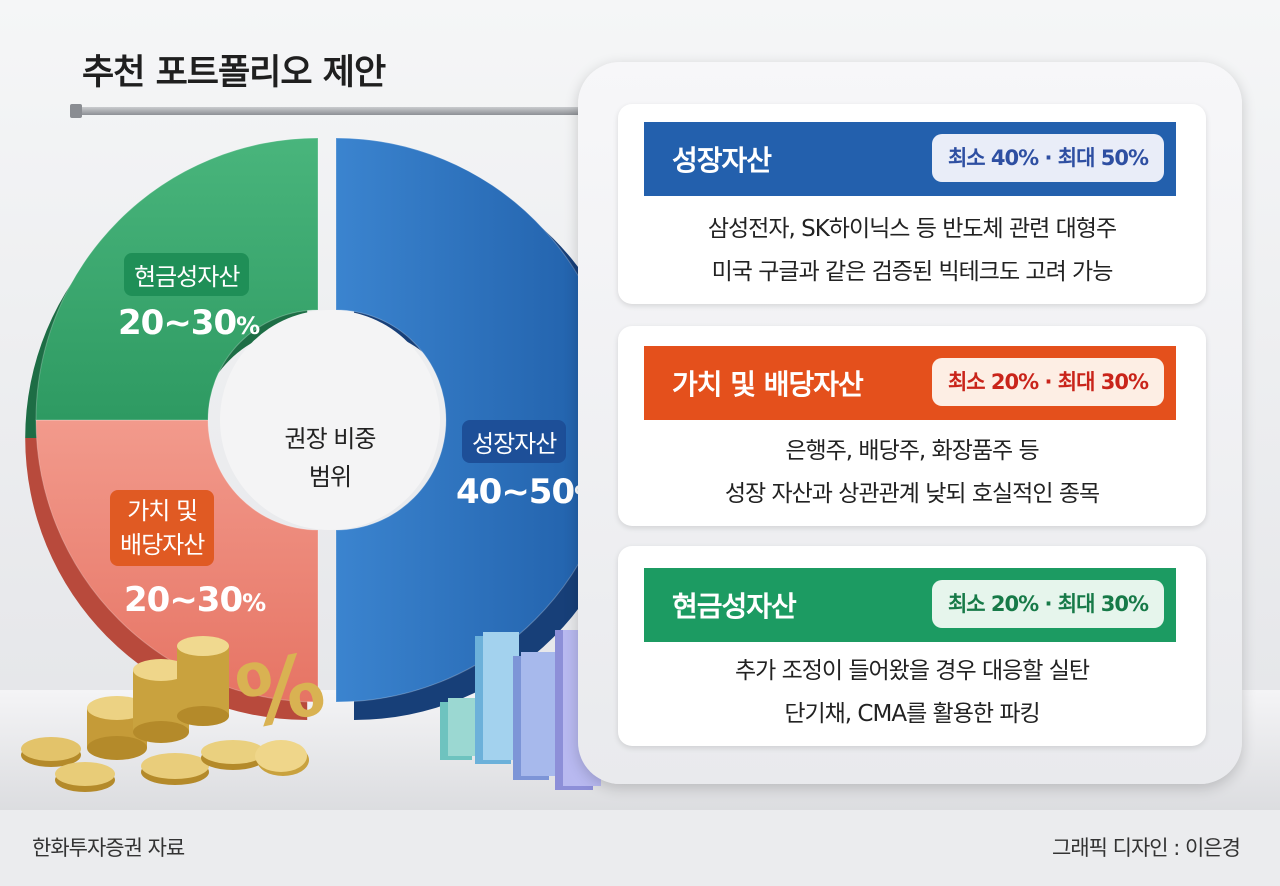  I want to click on percent-icon: %, so click(280, 692).